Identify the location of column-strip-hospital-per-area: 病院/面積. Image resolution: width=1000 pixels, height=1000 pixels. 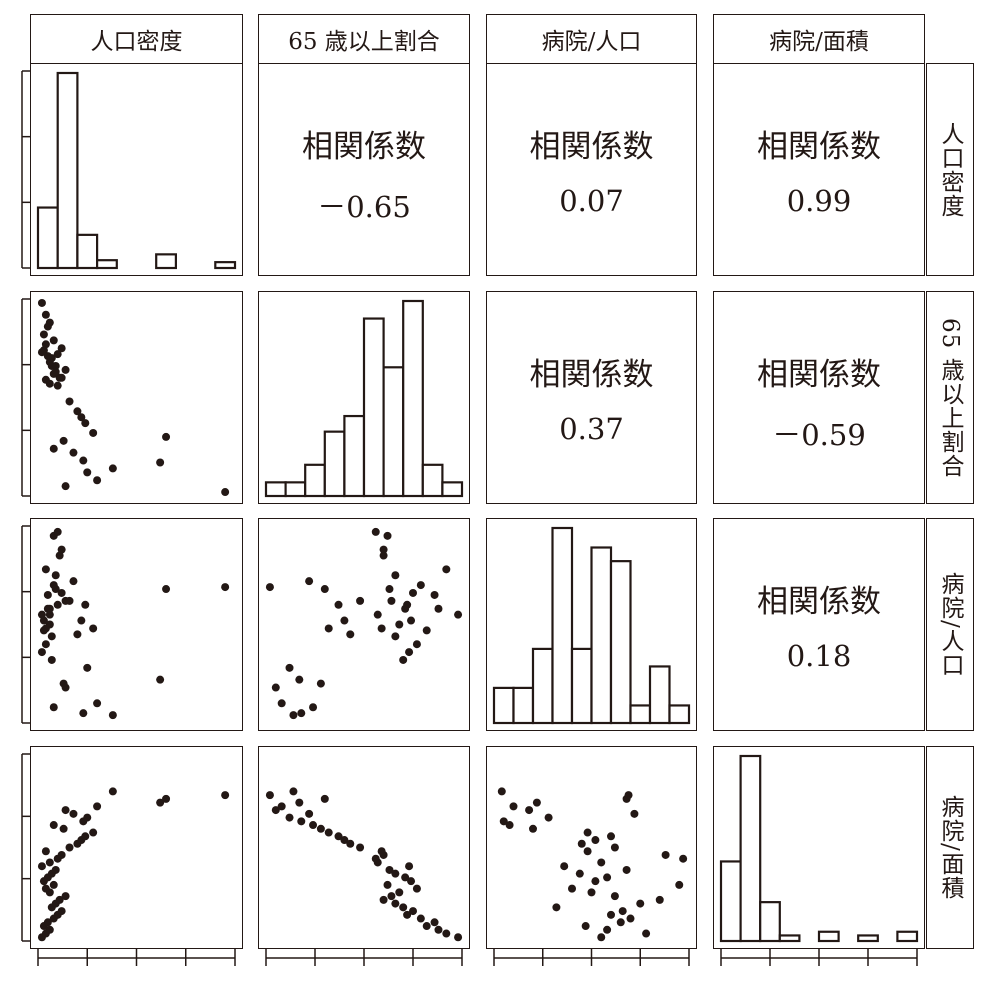
(819, 39).